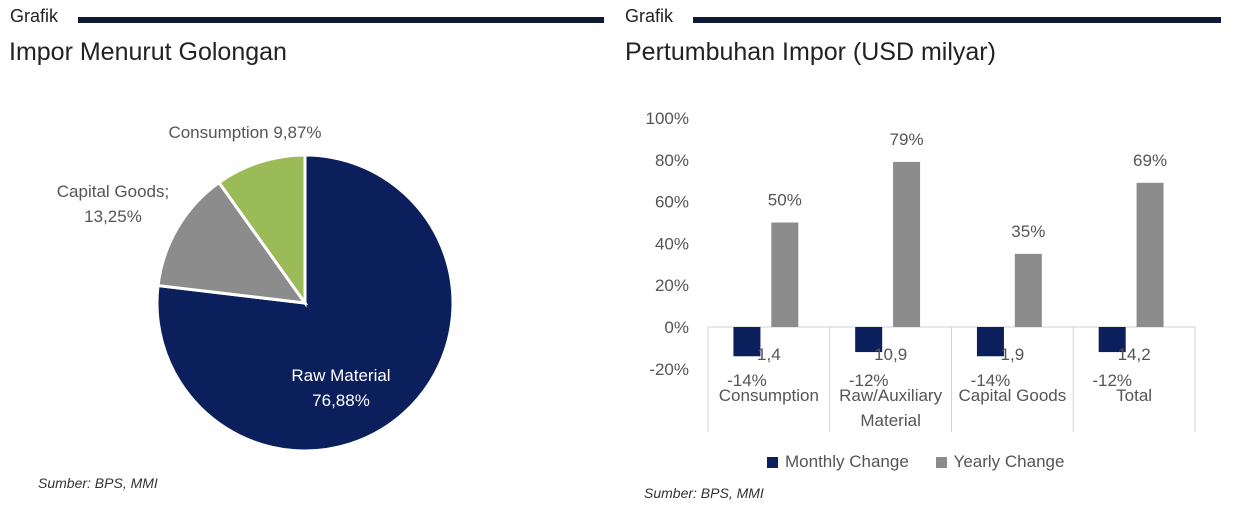 Image resolution: width=1233 pixels, height=507 pixels. I want to click on y-tick-label: 20%, so click(672, 285).